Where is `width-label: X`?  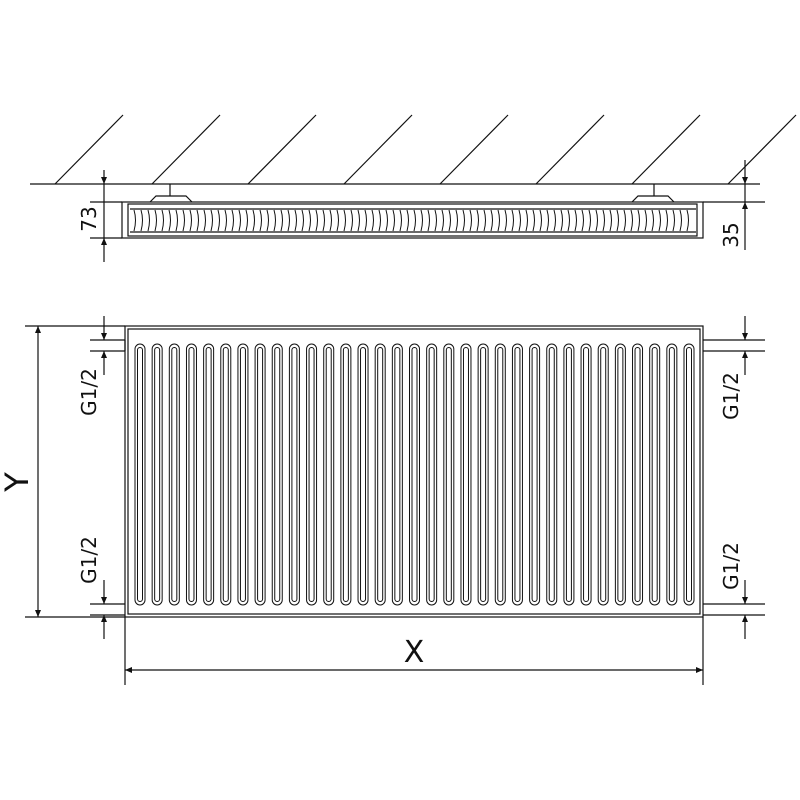 width-label: X is located at coordinates (414, 652).